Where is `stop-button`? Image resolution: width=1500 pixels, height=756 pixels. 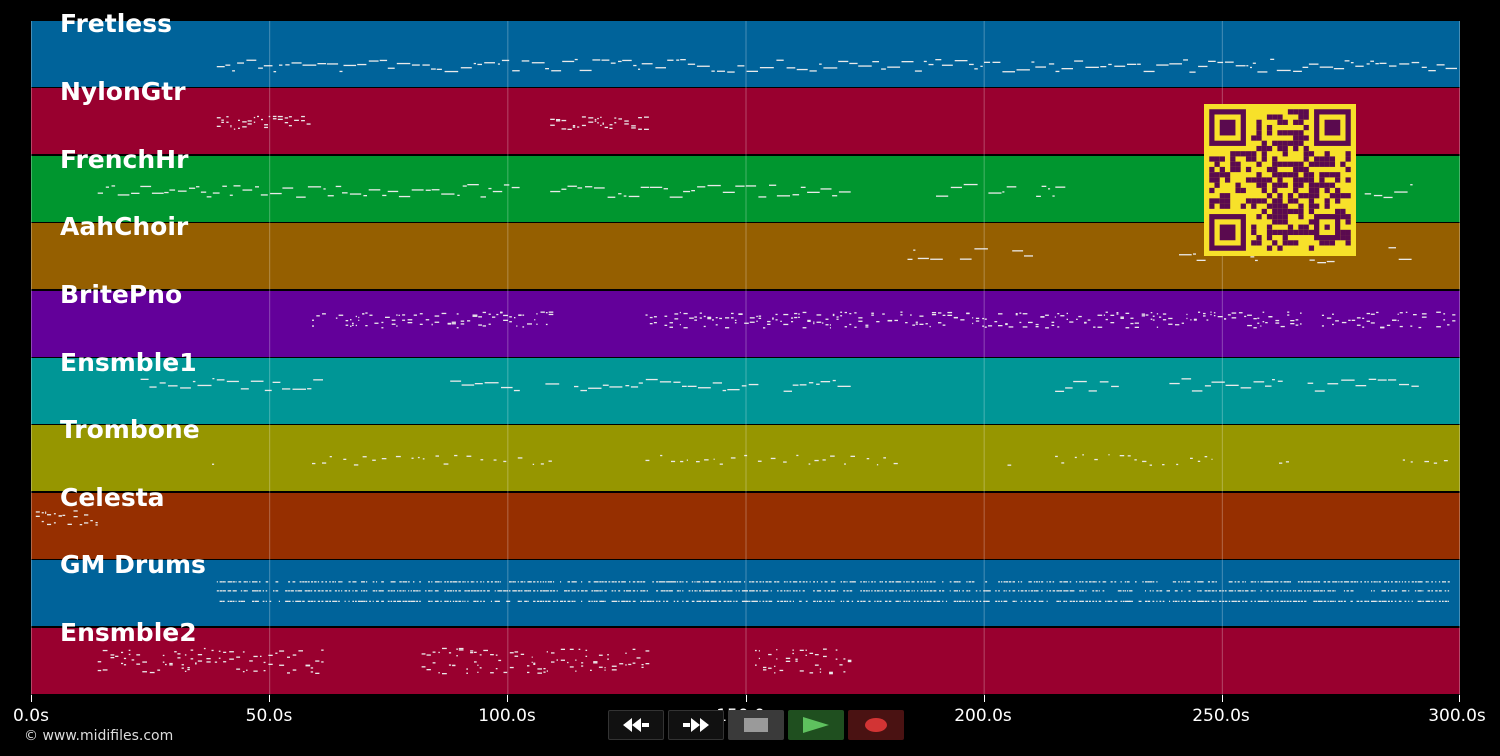
stop-button is located at coordinates (756, 725).